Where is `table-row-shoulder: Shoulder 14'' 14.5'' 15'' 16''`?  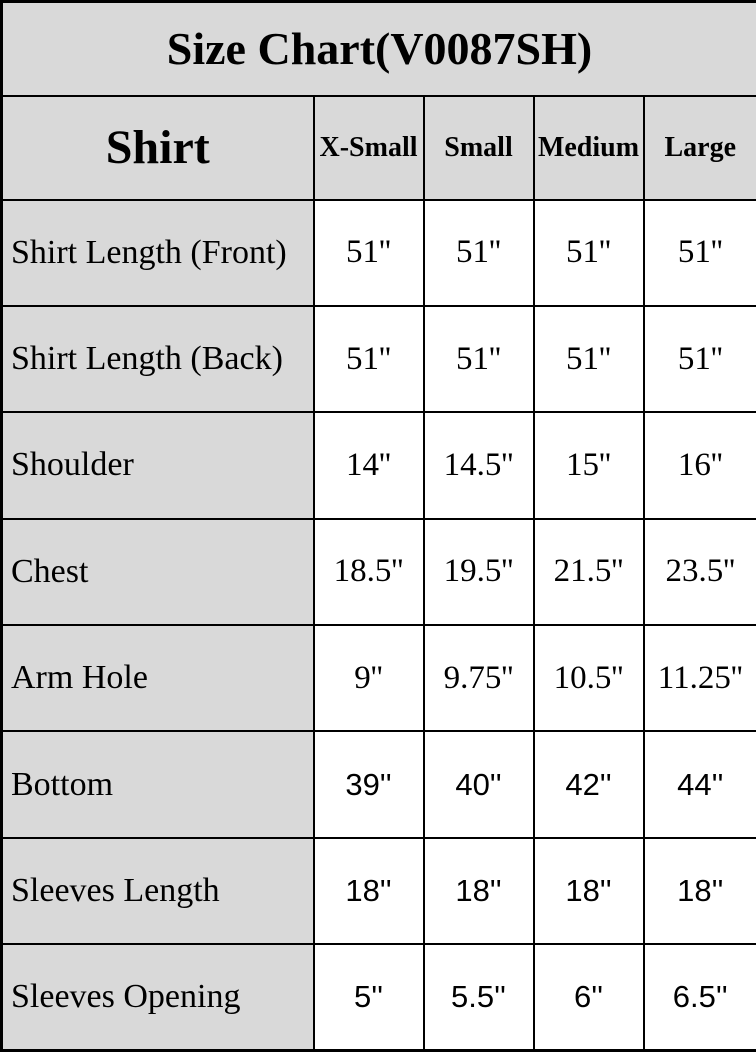
table-row-shoulder: Shoulder 14'' 14.5'' 15'' 16'' is located at coordinates (378, 465).